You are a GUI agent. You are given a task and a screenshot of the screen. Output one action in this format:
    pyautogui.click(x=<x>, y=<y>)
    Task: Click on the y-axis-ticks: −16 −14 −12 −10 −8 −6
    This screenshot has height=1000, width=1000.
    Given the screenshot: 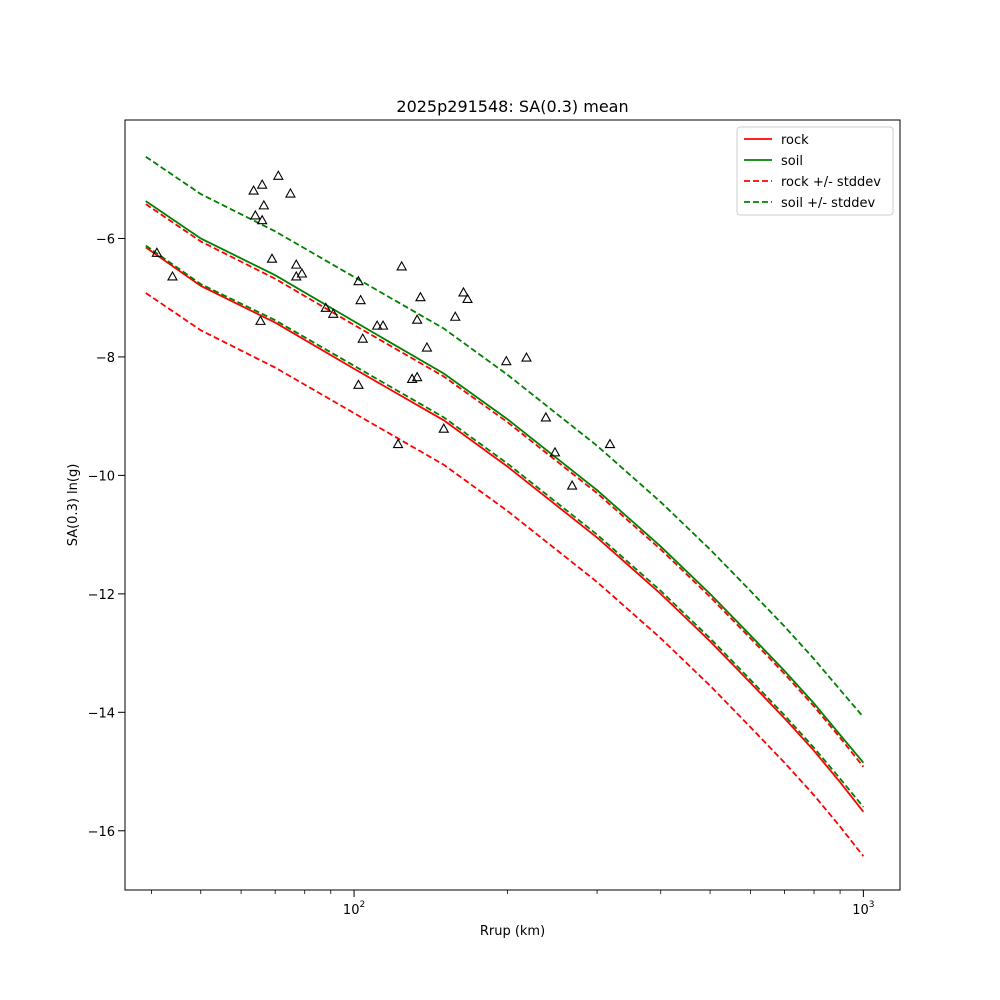 What is the action you would take?
    pyautogui.click(x=106, y=536)
    